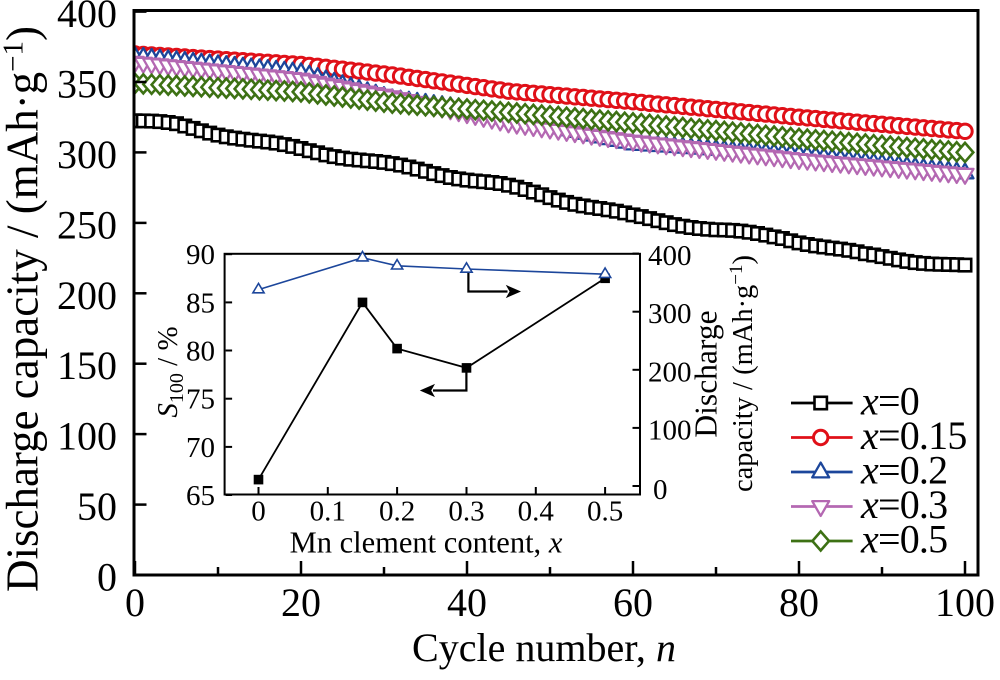 This screenshot has height=680, width=1000. I want to click on svg-text: x=0.2, so click(903, 470).